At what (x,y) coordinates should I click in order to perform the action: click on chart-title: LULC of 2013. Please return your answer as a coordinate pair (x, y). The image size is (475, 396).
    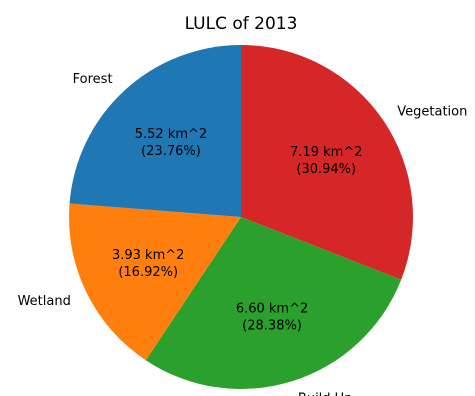
    Looking at the image, I should click on (241, 24).